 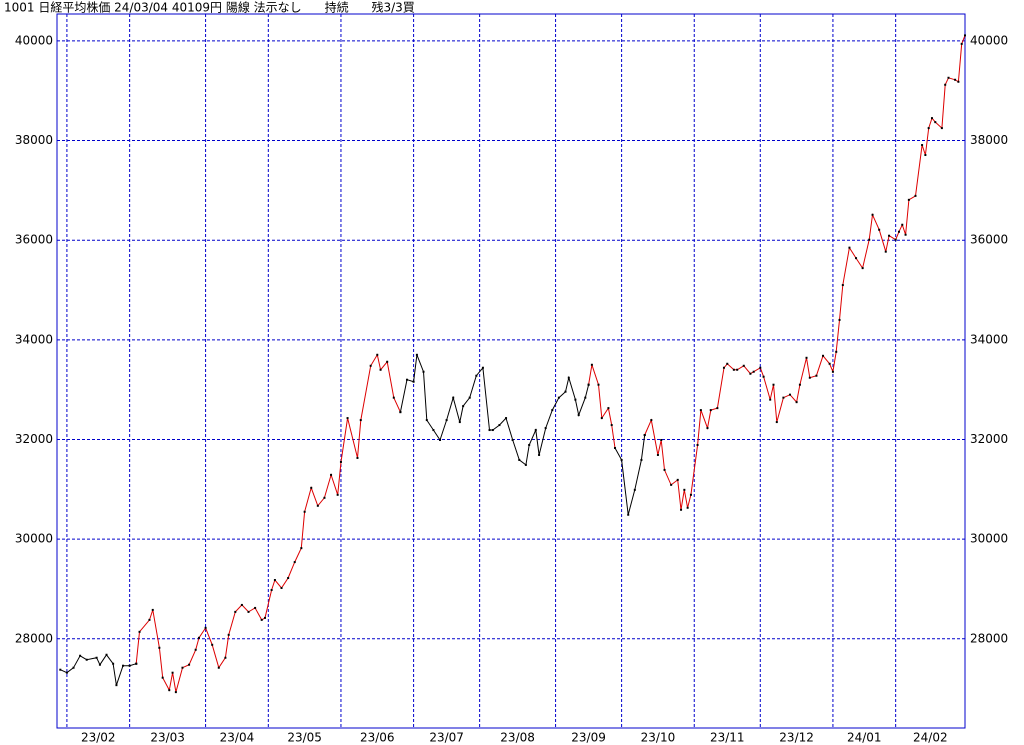 I want to click on price-line, so click(x=98, y=669).